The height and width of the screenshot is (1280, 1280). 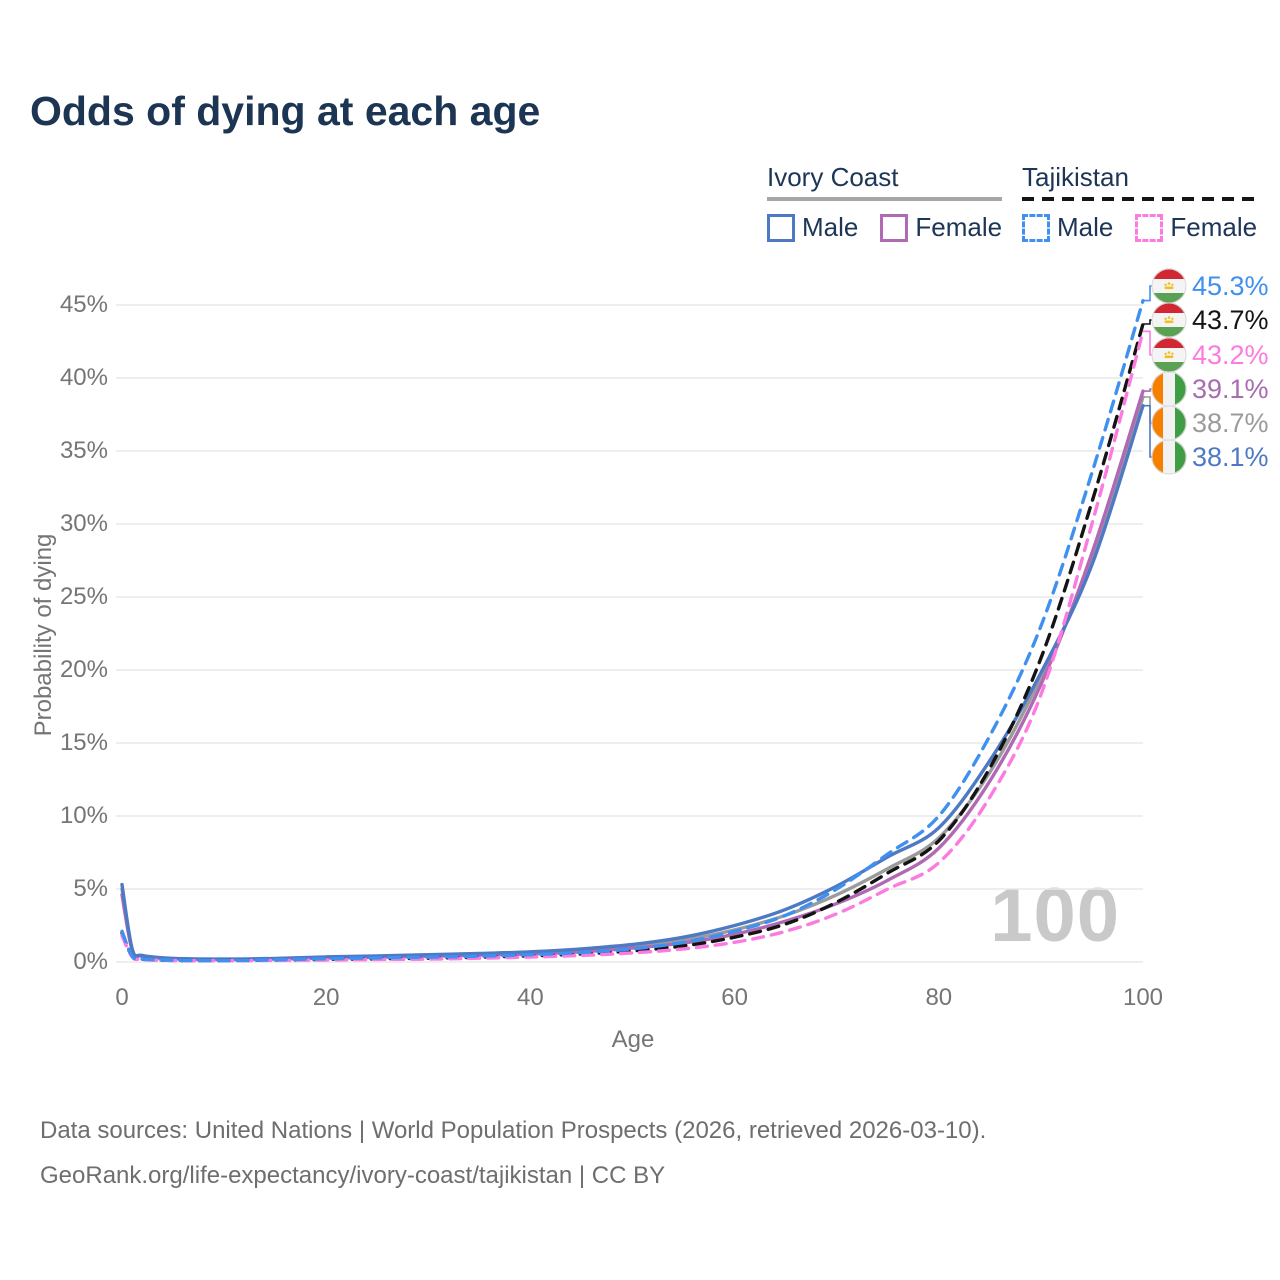 I want to click on end-label-row: 38.7%, so click(x=1210, y=423).